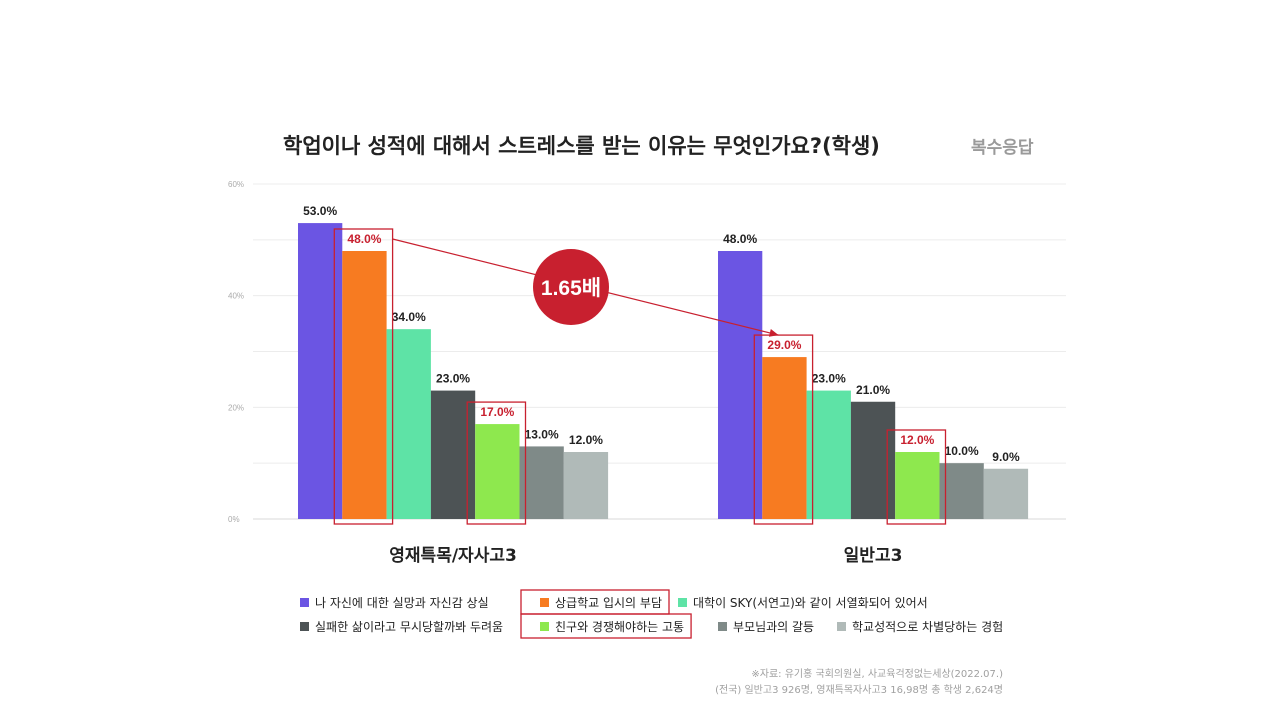 This screenshot has width=1280, height=720. Describe the element at coordinates (784, 345) in the screenshot. I see `data-label: 29.0%` at that location.